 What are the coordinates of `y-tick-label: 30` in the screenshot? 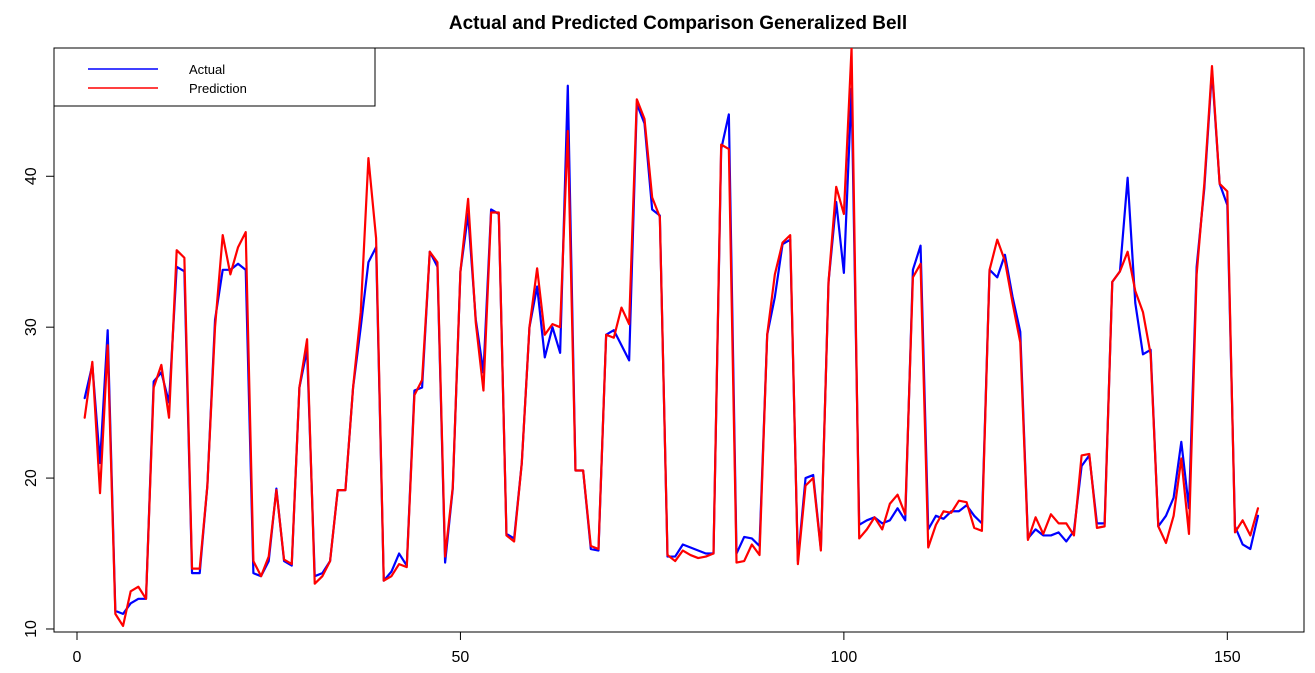 It's located at (31, 327).